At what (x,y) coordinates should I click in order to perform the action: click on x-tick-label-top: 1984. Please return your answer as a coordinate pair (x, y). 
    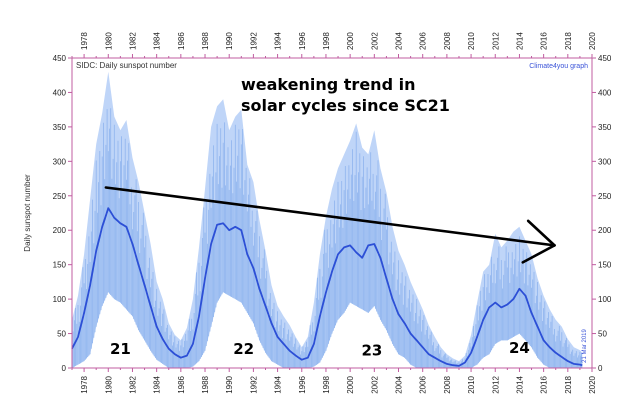
    Looking at the image, I should click on (157, 41).